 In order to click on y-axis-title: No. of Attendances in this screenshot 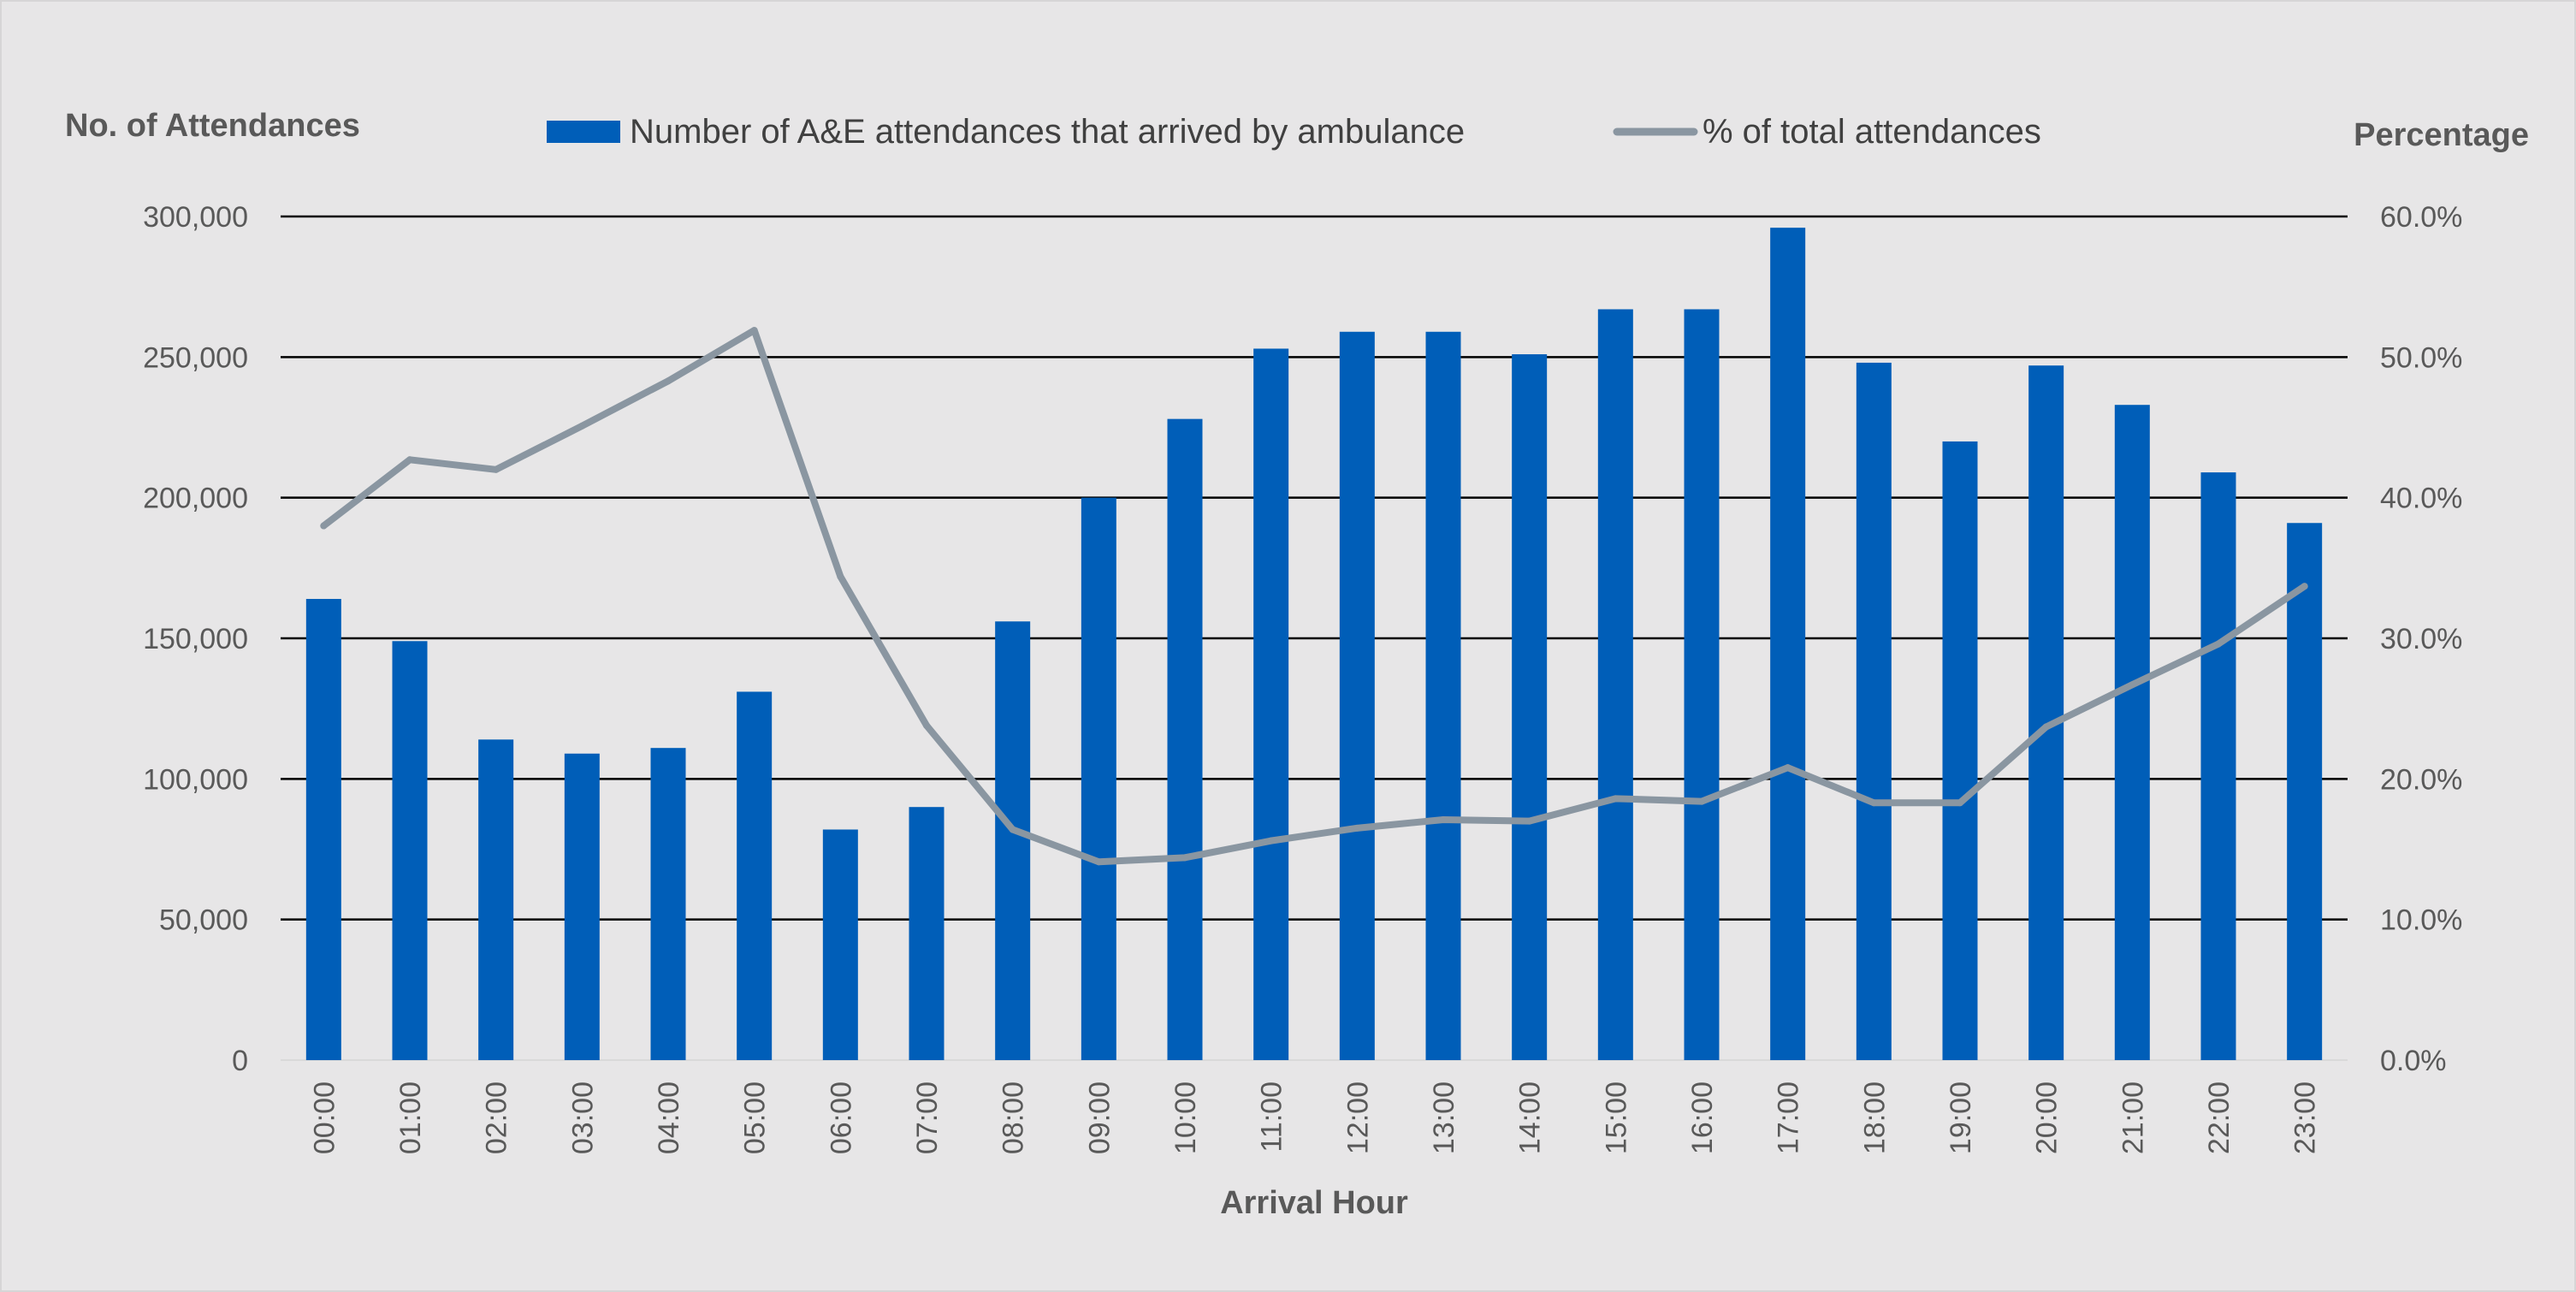, I will do `click(212, 126)`.